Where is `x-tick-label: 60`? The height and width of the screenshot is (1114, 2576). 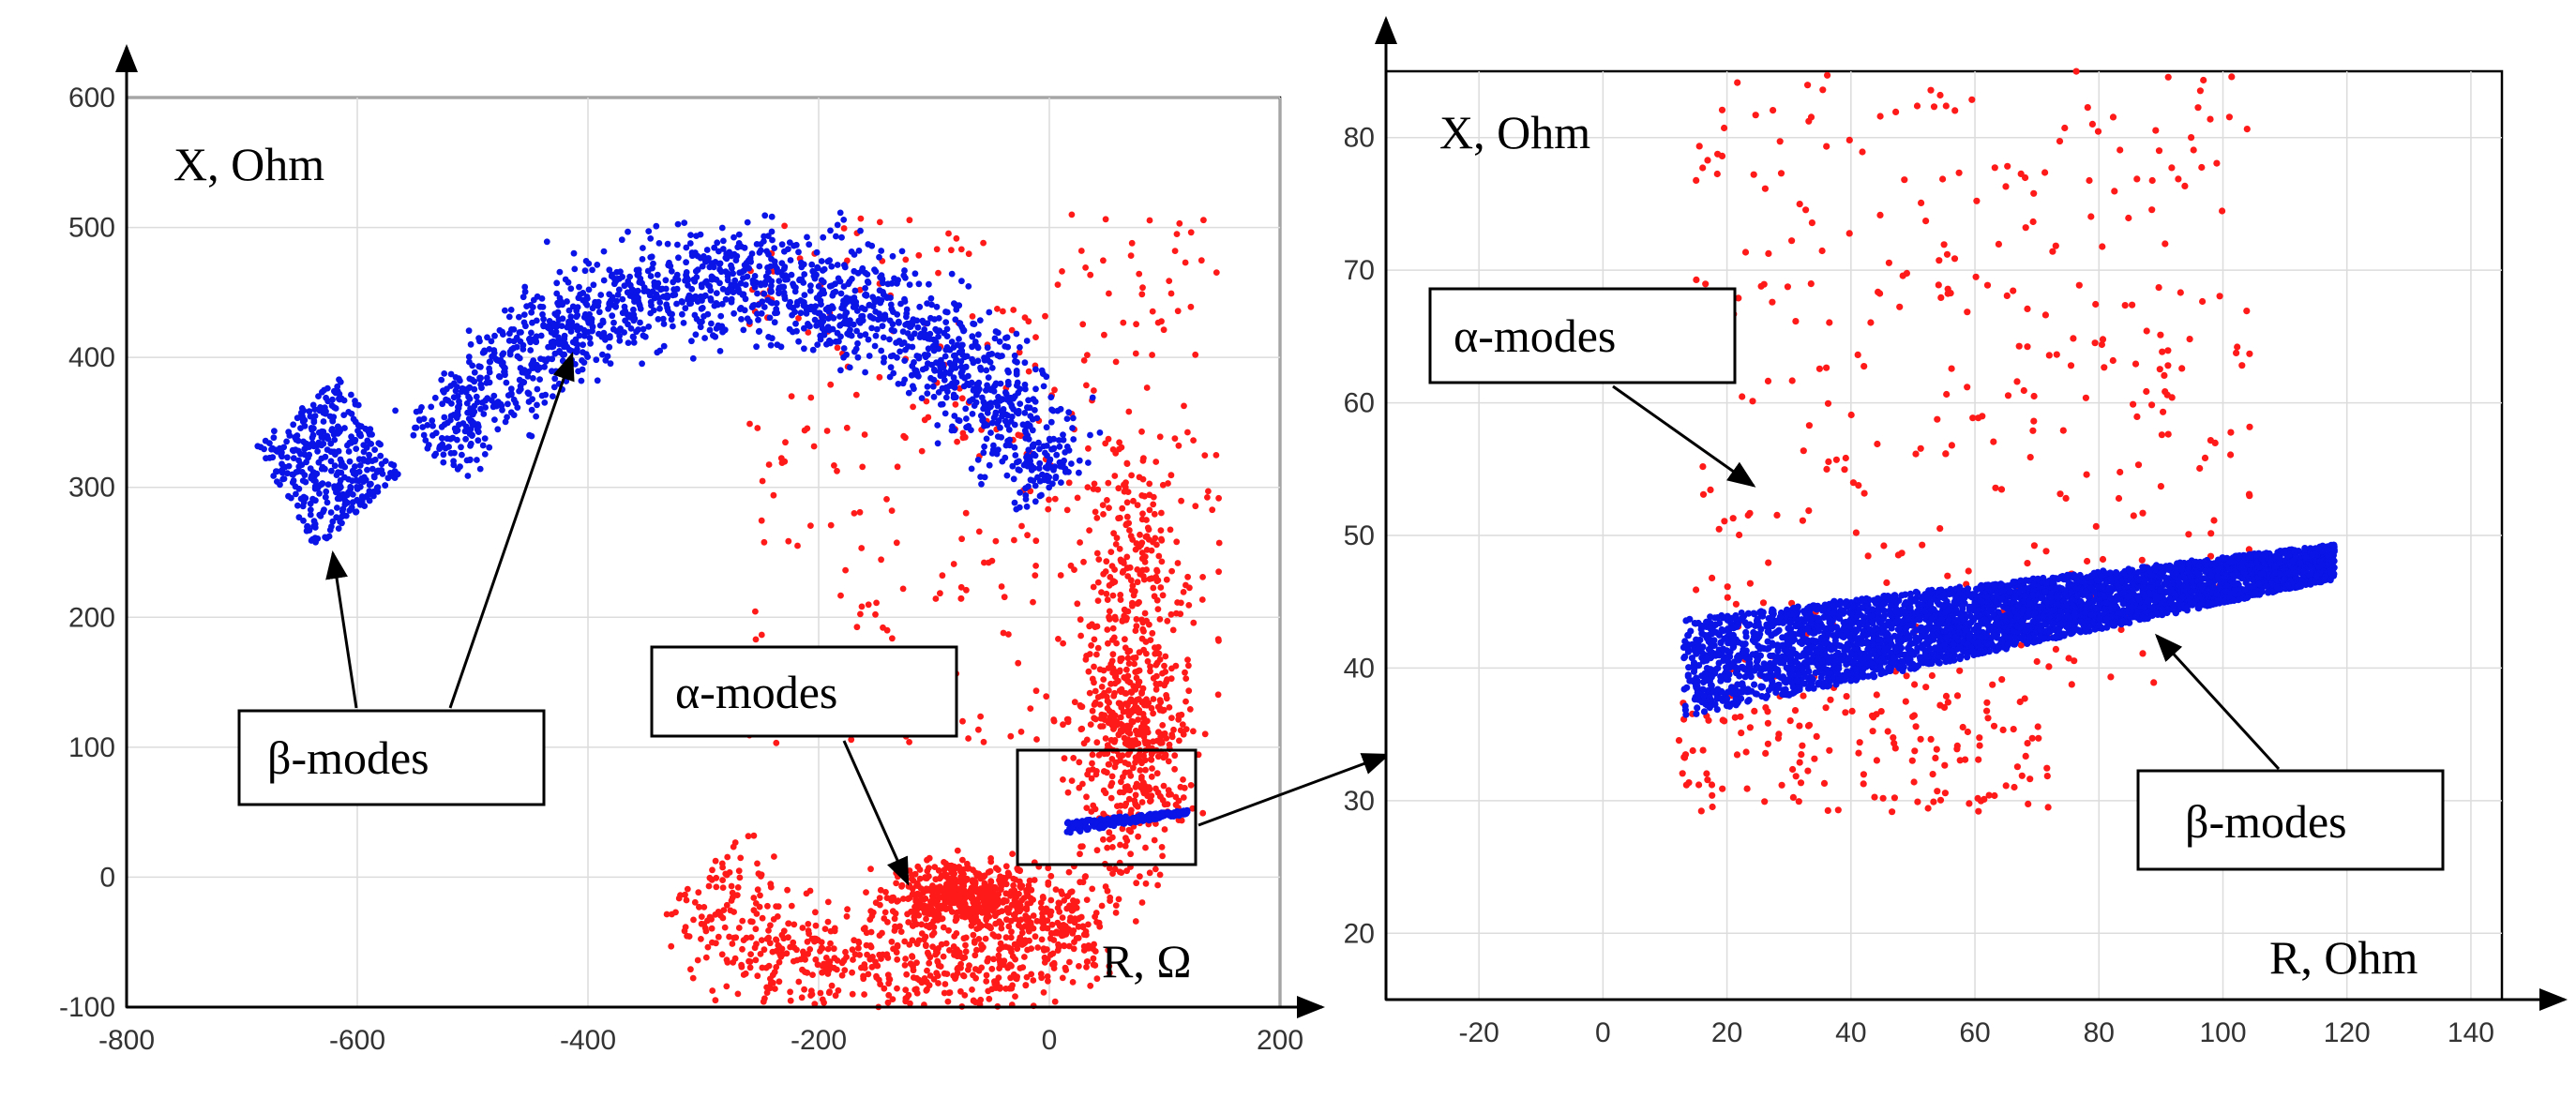 x-tick-label: 60 is located at coordinates (1974, 1033).